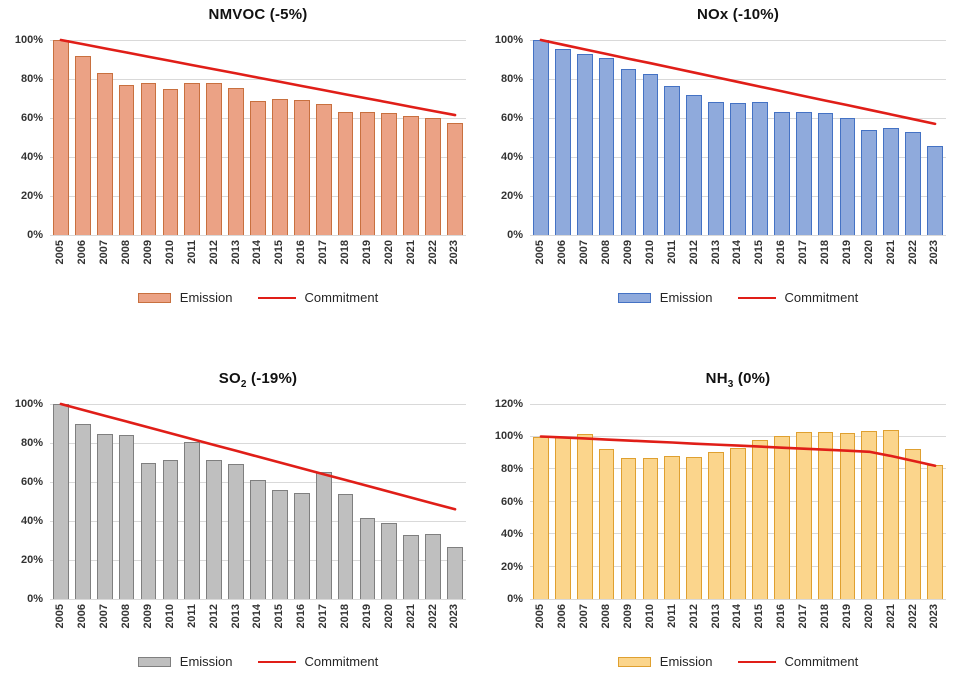 The width and height of the screenshot is (960, 677). Describe the element at coordinates (585, 625) in the screenshot. I see `x-axis-tick: 2007` at that location.